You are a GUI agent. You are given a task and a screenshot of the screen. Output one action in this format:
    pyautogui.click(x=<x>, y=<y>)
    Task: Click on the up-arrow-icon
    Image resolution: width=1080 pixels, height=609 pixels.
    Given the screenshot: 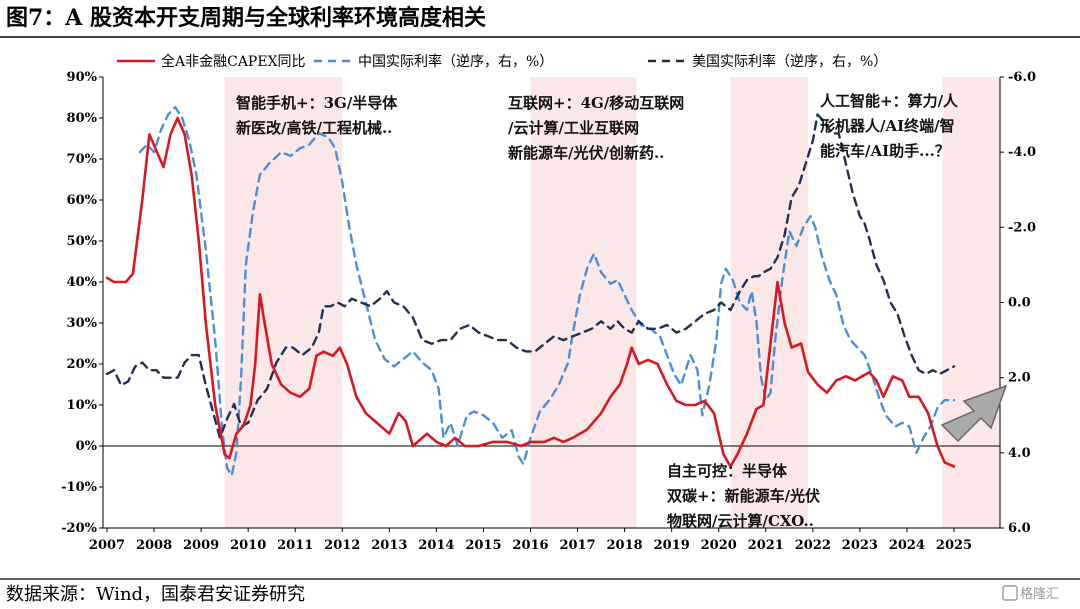 What is the action you would take?
    pyautogui.click(x=974, y=413)
    